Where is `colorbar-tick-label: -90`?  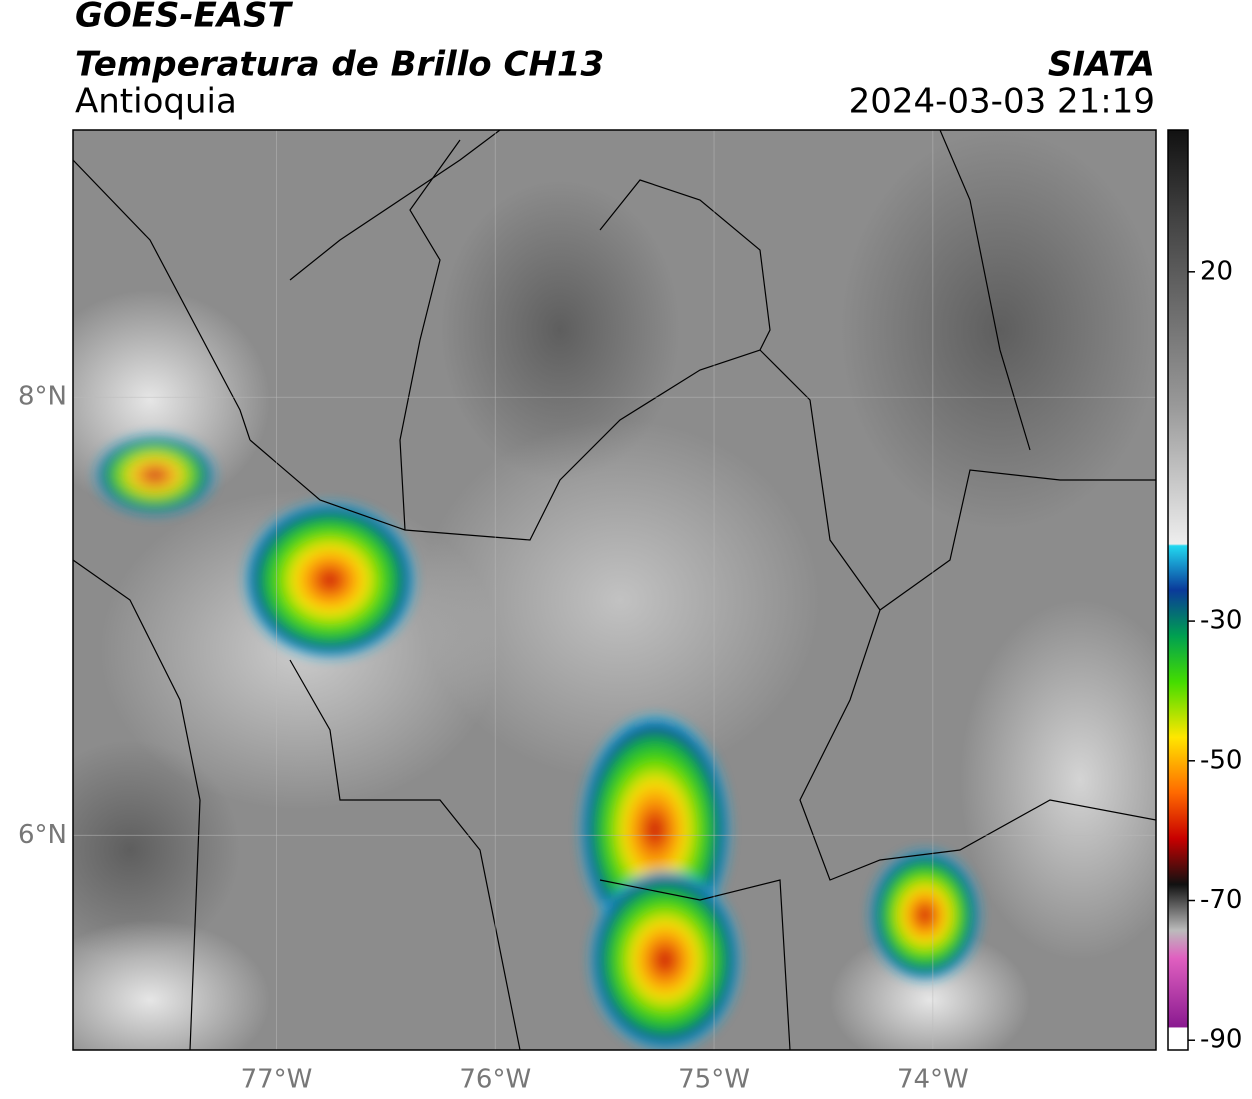
colorbar-tick-label: -90 is located at coordinates (1221, 1040).